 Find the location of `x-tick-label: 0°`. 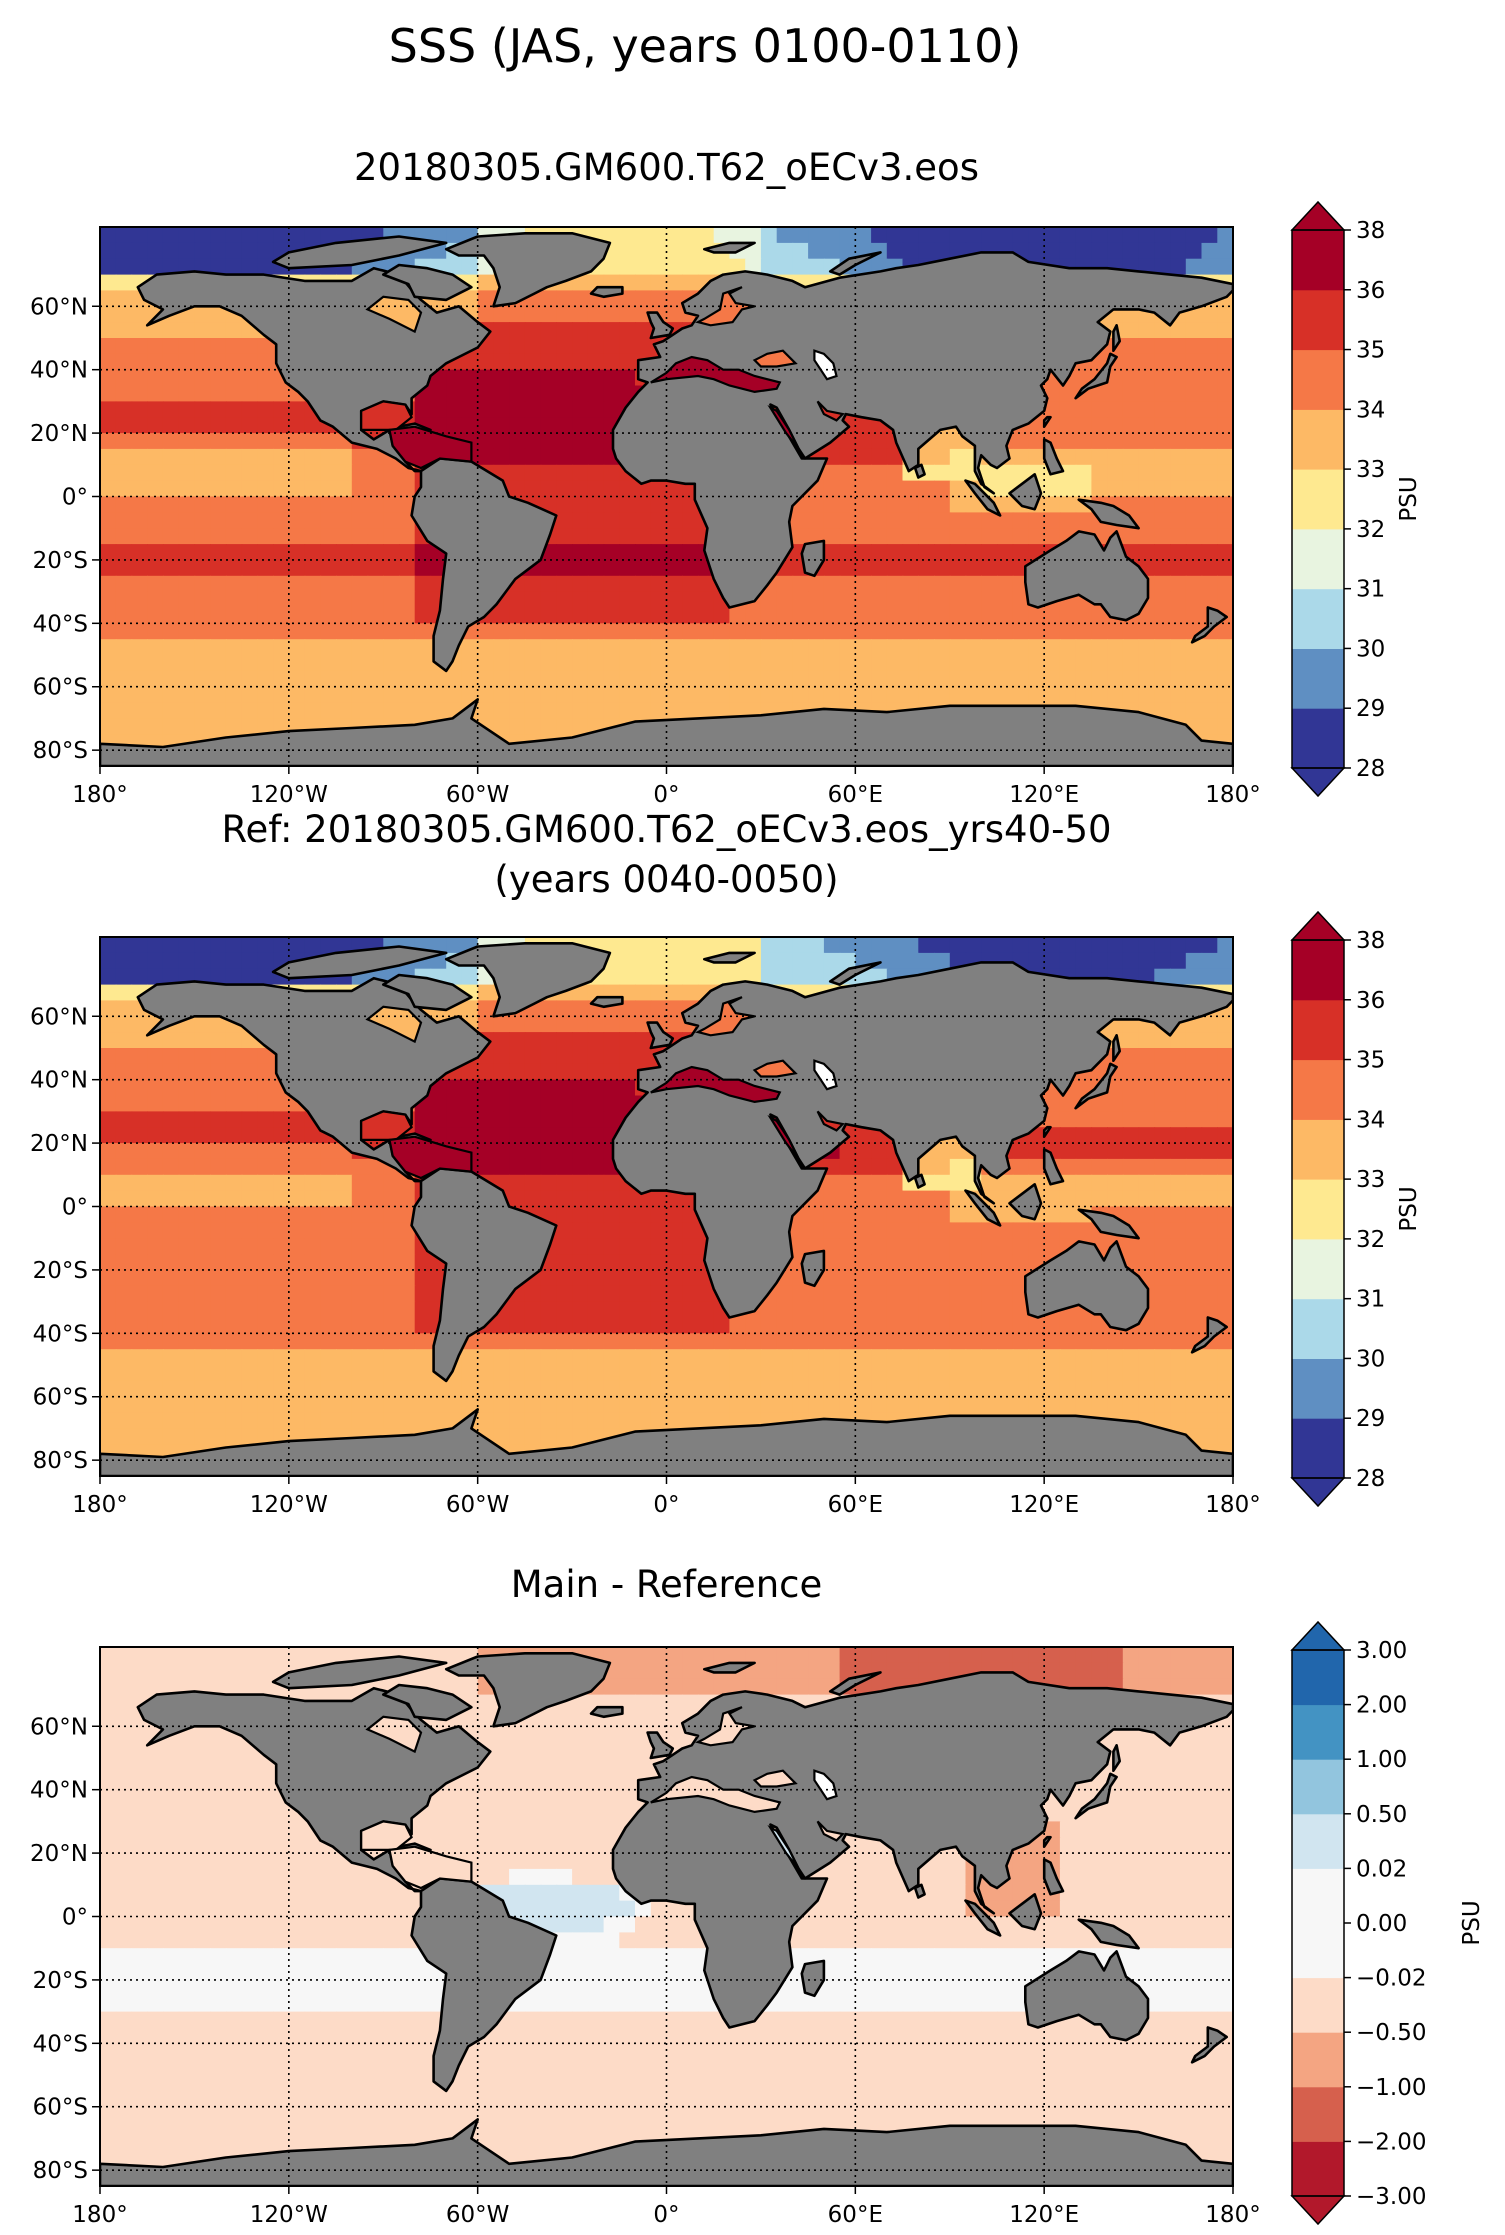

x-tick-label: 0° is located at coordinates (666, 795).